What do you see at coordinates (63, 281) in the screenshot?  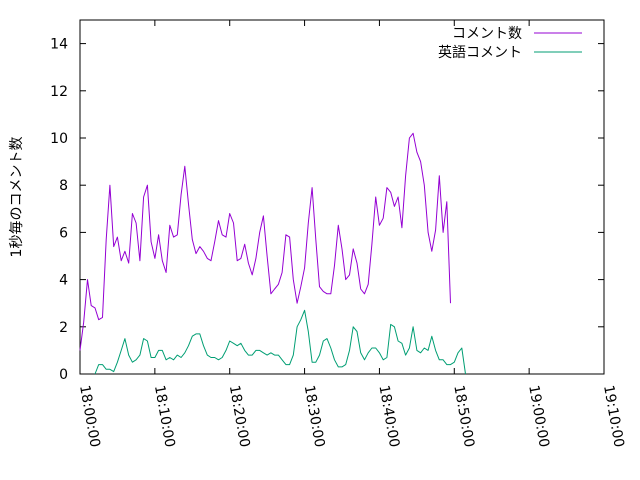 I see `y-tick-label: 4` at bounding box center [63, 281].